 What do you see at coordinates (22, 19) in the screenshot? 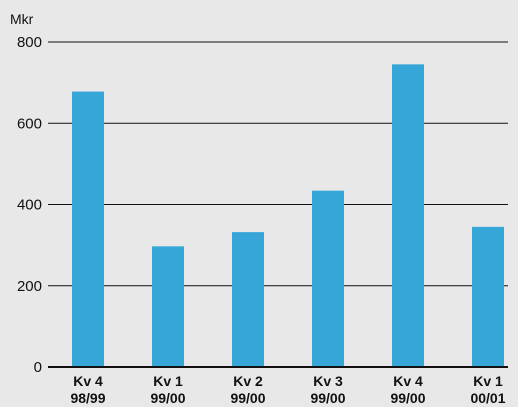
I see `y-unit-label: Mkr` at bounding box center [22, 19].